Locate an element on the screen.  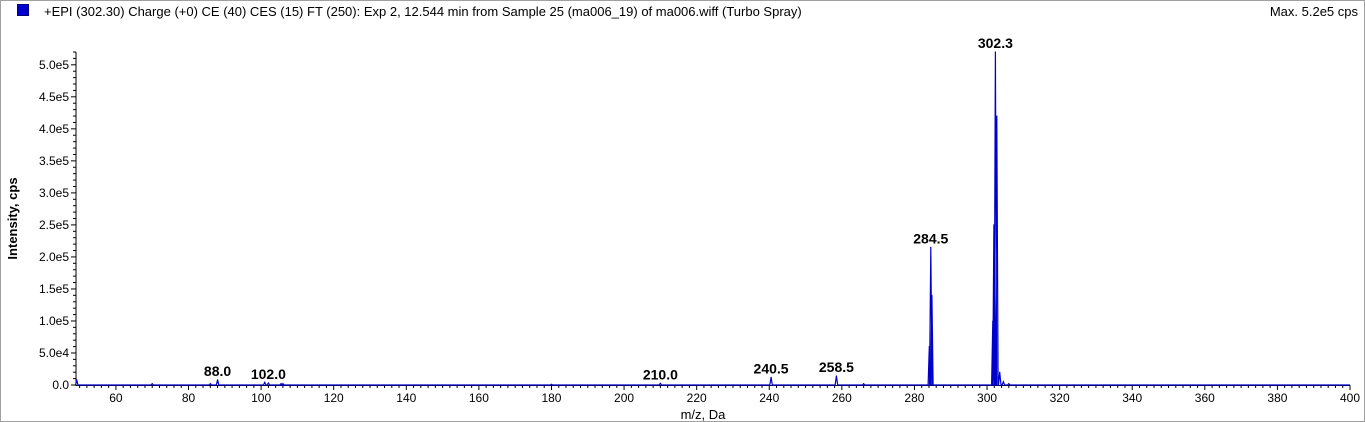
peak-label: 240.5 is located at coordinates (771, 368).